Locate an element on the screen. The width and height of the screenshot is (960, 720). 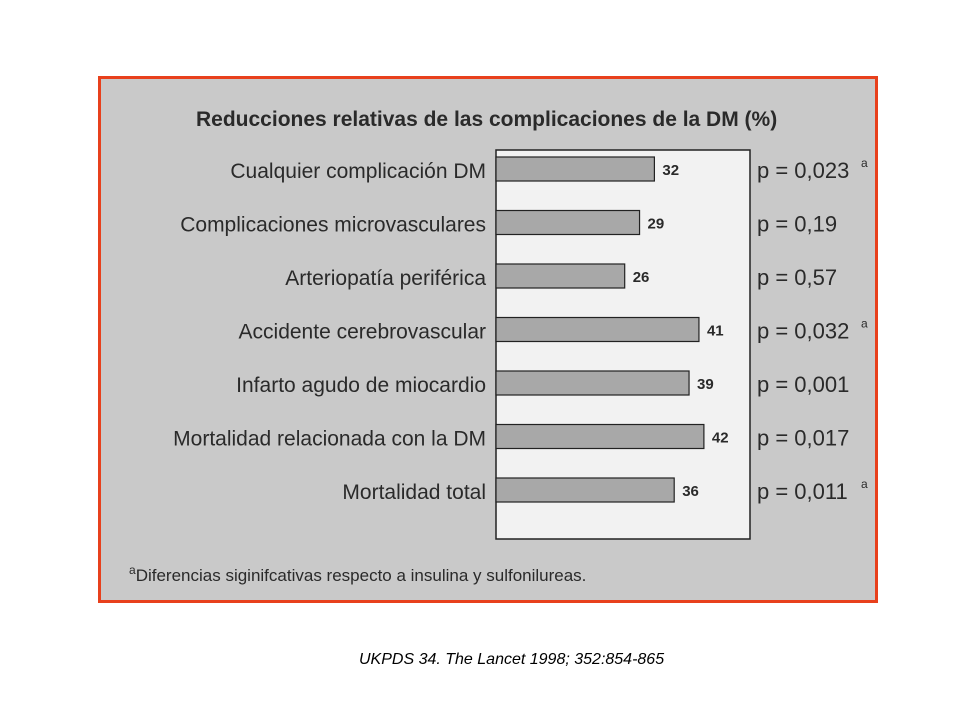
citation: UKPDS 34. The Lancet 1998; 352:854-865 is located at coordinates (512, 659).